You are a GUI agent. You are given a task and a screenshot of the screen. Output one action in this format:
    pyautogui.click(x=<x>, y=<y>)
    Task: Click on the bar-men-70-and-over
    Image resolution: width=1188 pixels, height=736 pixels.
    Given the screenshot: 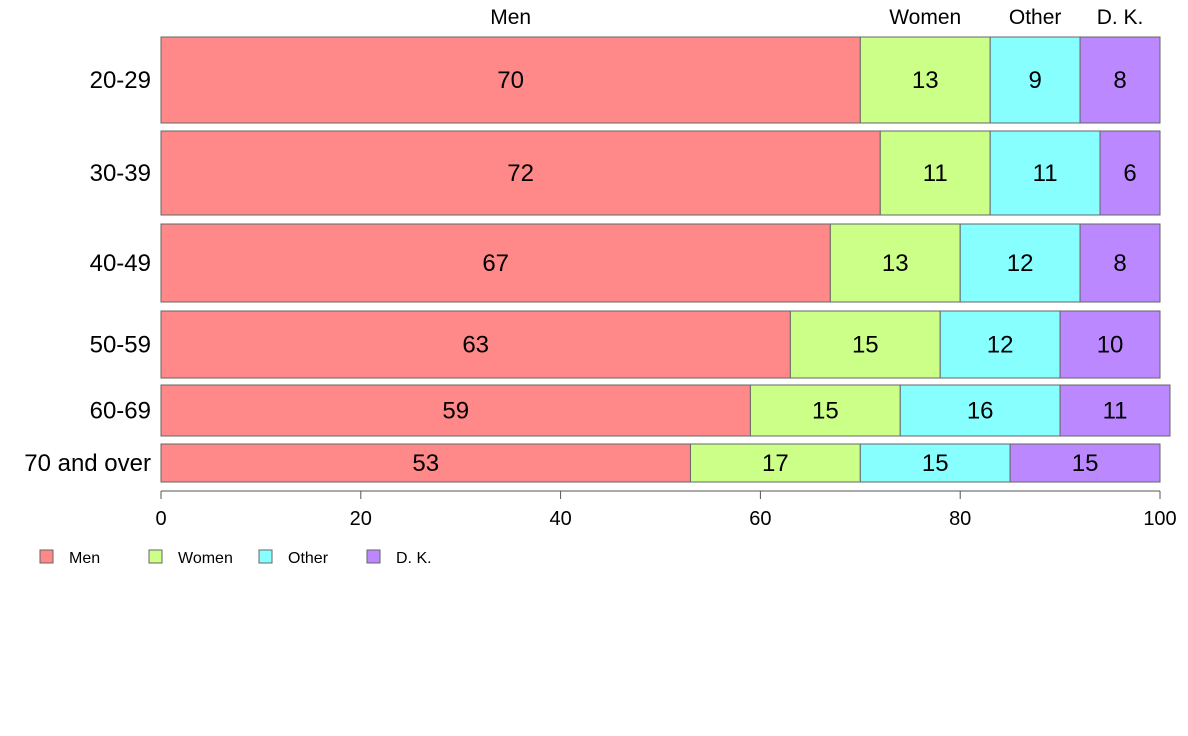 What is the action you would take?
    pyautogui.click(x=425, y=463)
    